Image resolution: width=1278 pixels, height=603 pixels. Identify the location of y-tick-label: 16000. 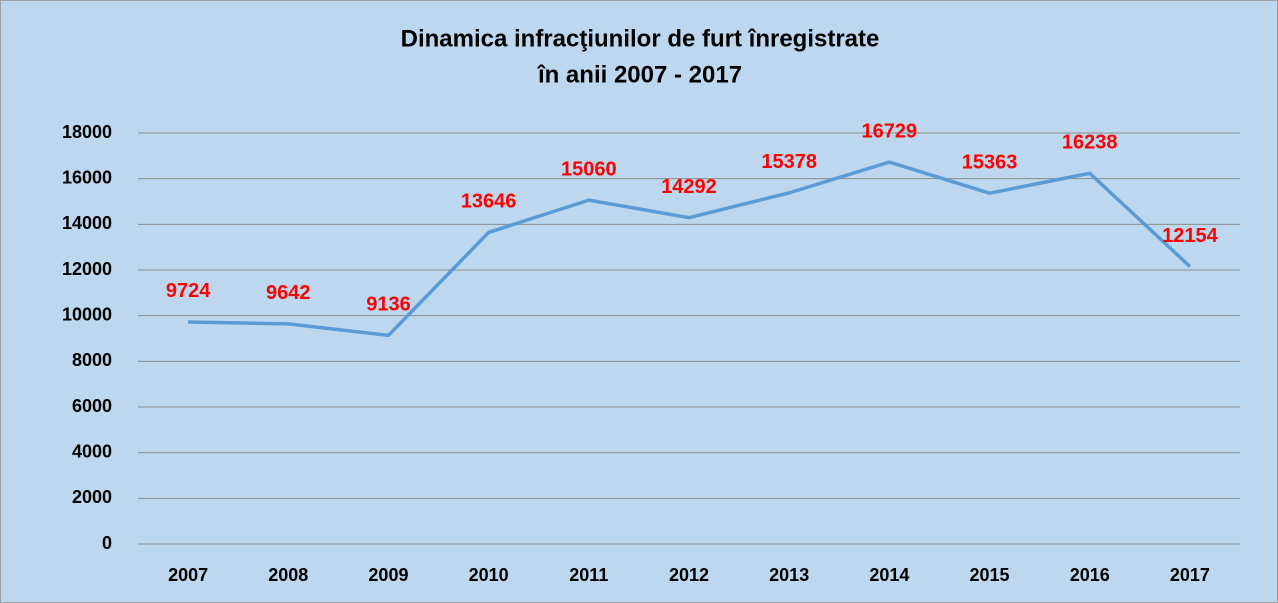
(87, 177).